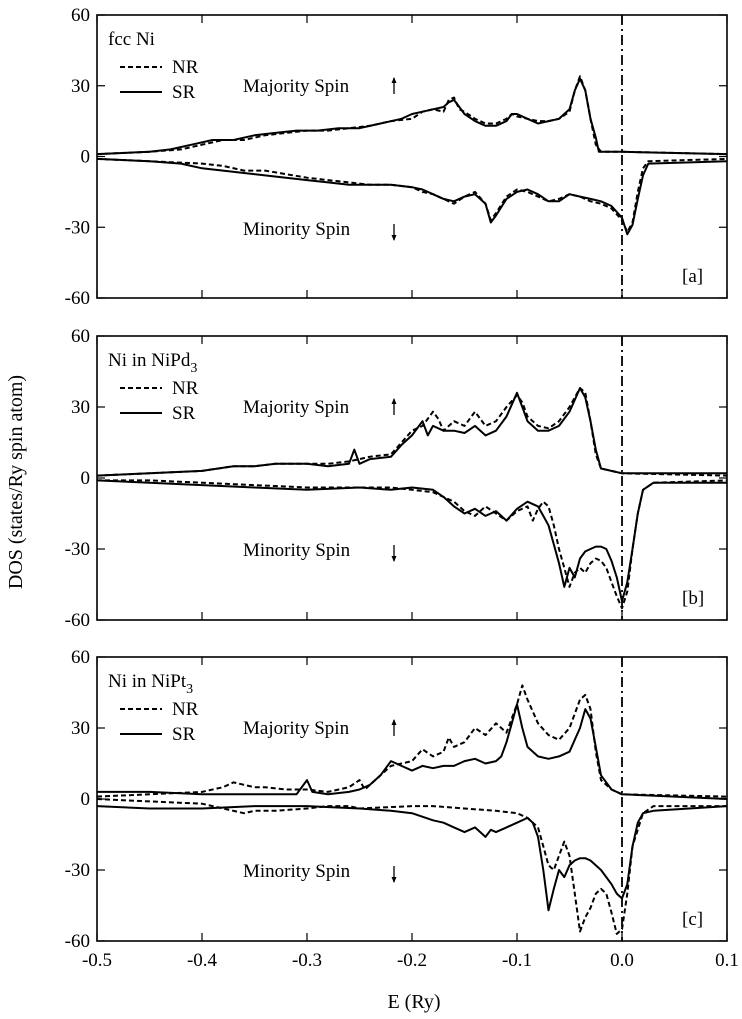 This screenshot has width=742, height=1019. Describe the element at coordinates (622, 960) in the screenshot. I see `x-tick-label: 0.0` at that location.